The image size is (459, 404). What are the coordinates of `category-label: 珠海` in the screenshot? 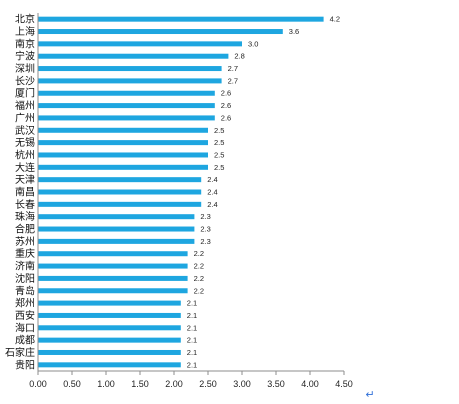 It's located at (25, 216).